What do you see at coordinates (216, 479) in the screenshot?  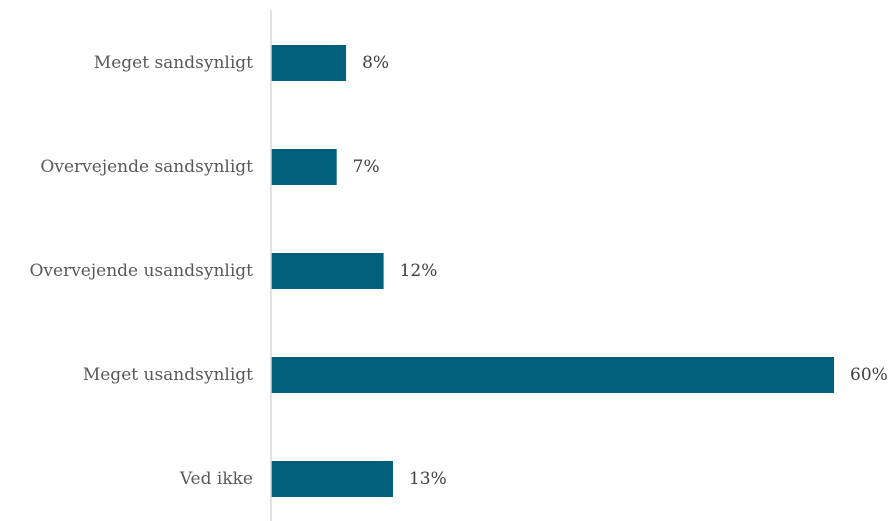 I see `category-label-4: Ved ikke` at bounding box center [216, 479].